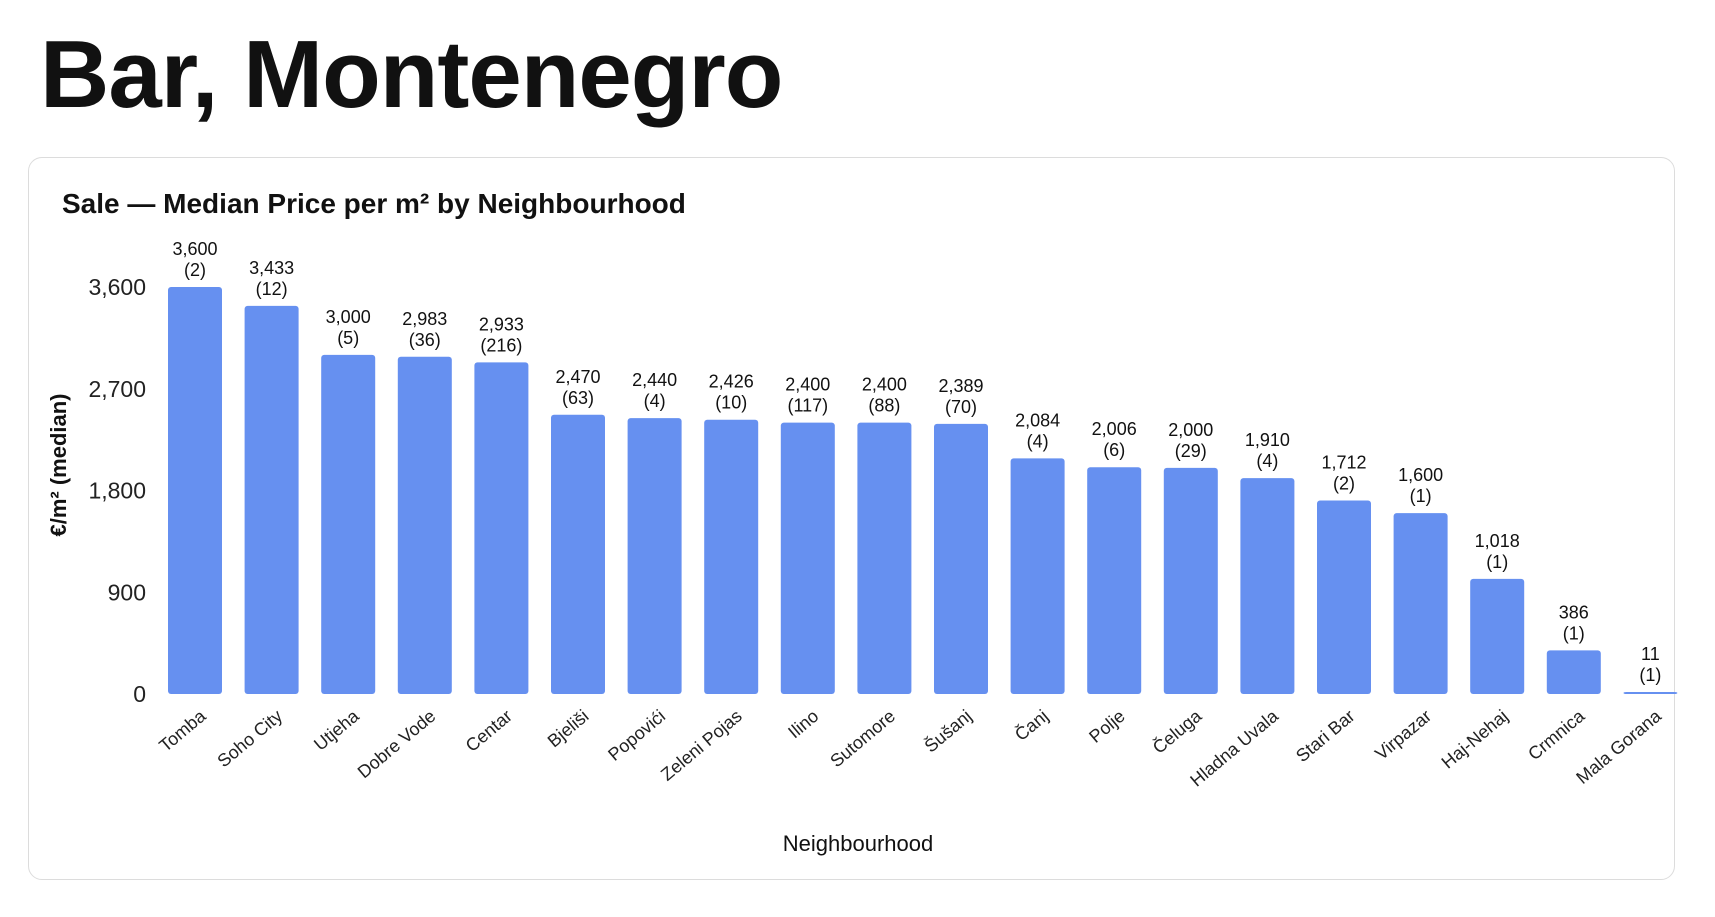 The height and width of the screenshot is (917, 1715). What do you see at coordinates (348, 338) in the screenshot?
I see `data-label-count: (5)` at bounding box center [348, 338].